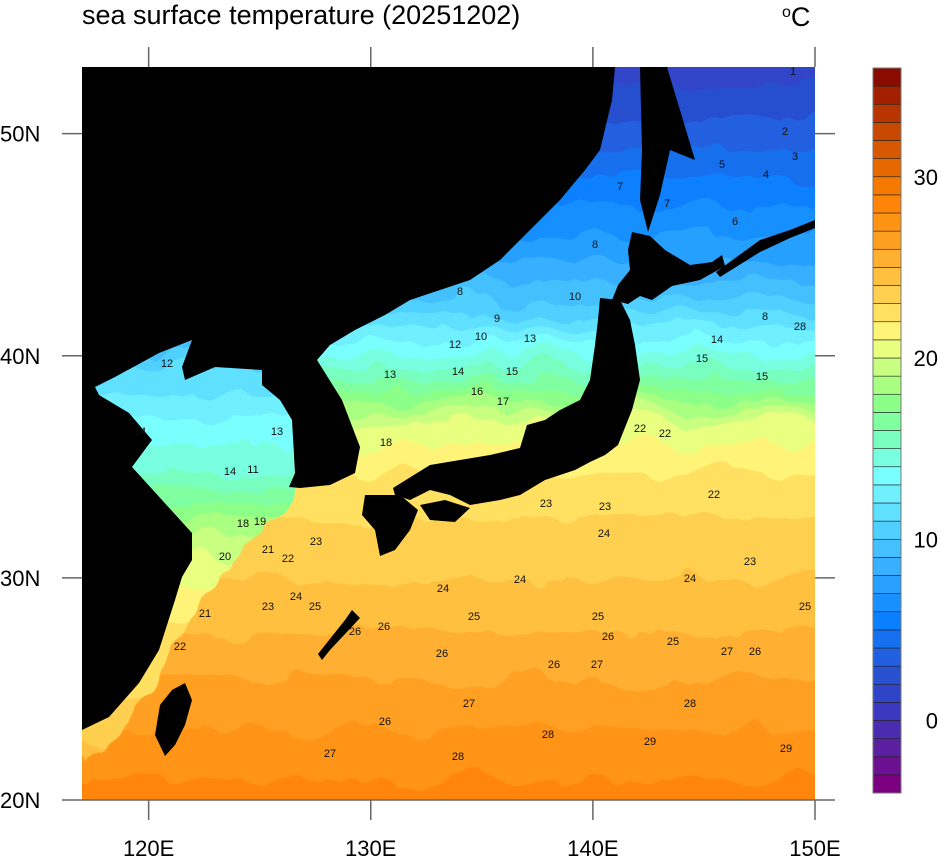 The image size is (941, 858). I want to click on contour-label: 16, so click(477, 392).